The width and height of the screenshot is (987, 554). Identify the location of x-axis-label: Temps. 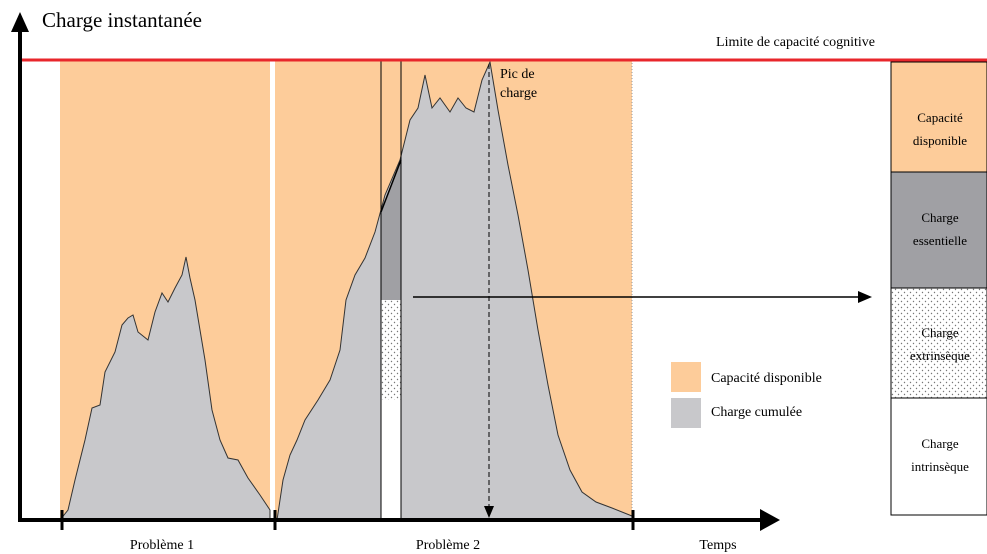
(717, 545).